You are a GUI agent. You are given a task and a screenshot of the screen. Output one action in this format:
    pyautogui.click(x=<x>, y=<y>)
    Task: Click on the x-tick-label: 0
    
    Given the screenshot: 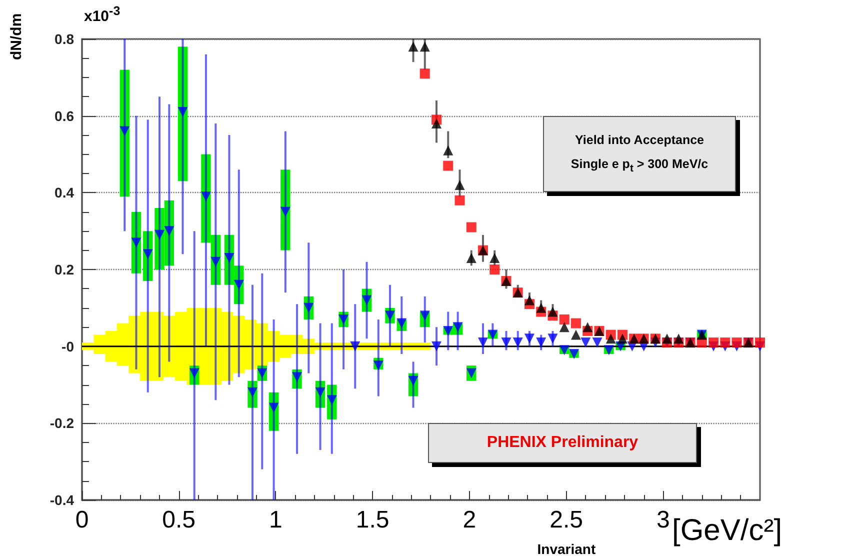 What is the action you would take?
    pyautogui.click(x=82, y=520)
    